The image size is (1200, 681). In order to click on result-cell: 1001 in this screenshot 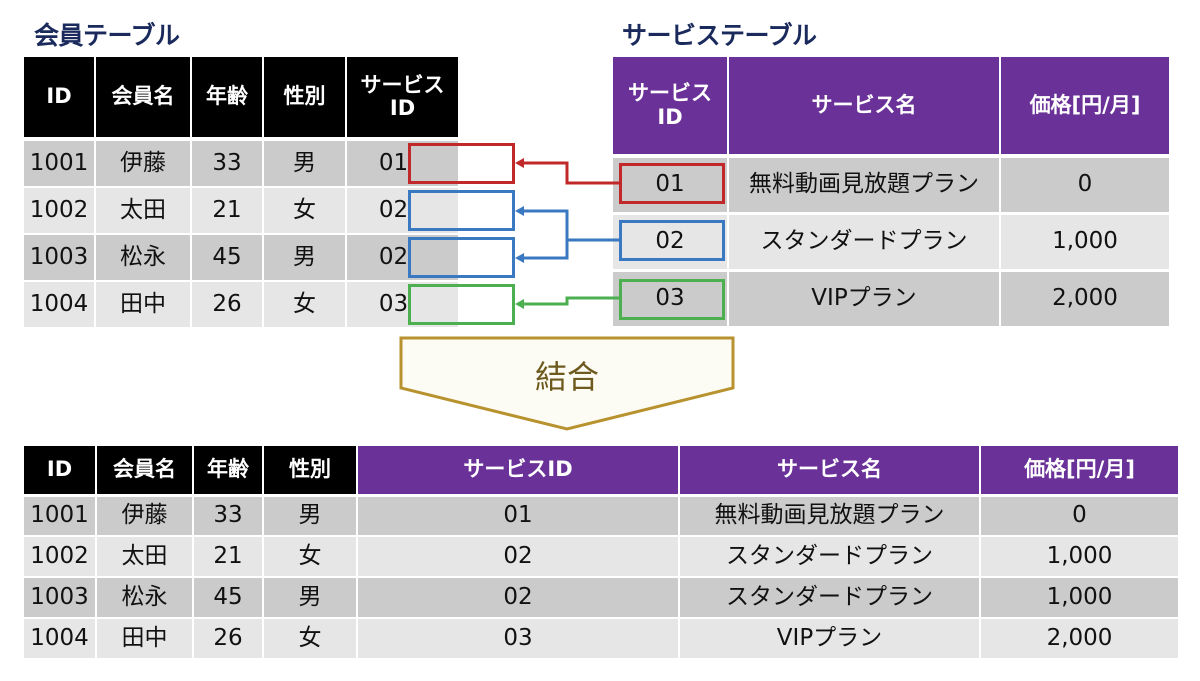, I will do `click(59, 516)`.